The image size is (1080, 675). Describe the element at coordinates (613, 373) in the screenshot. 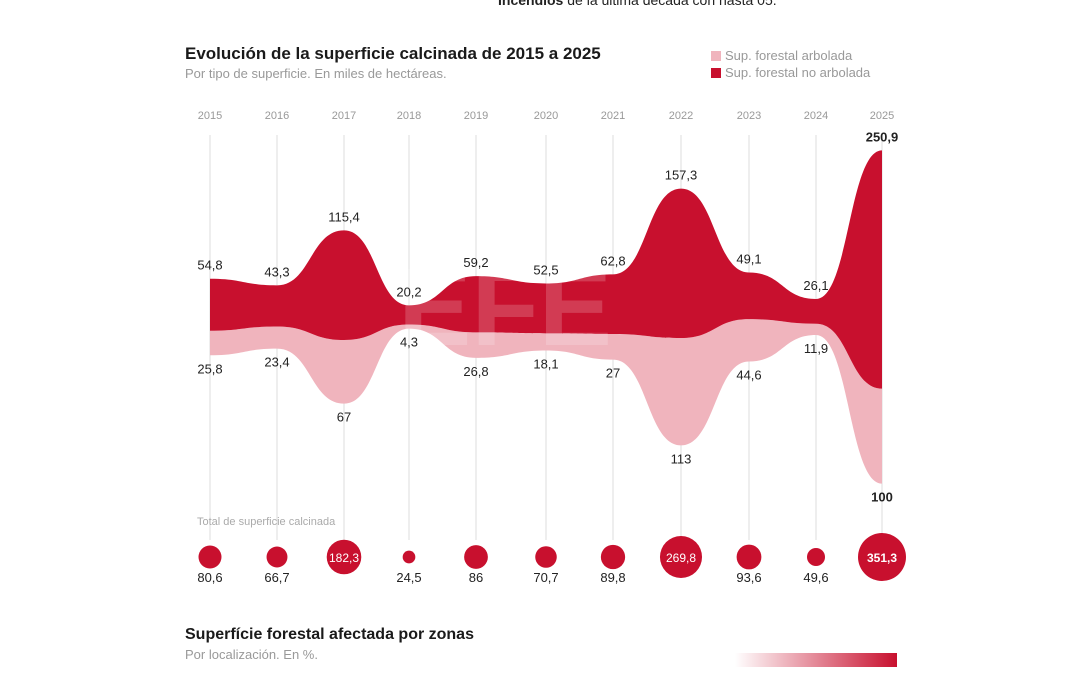

I see `label-arbolada: 27` at that location.